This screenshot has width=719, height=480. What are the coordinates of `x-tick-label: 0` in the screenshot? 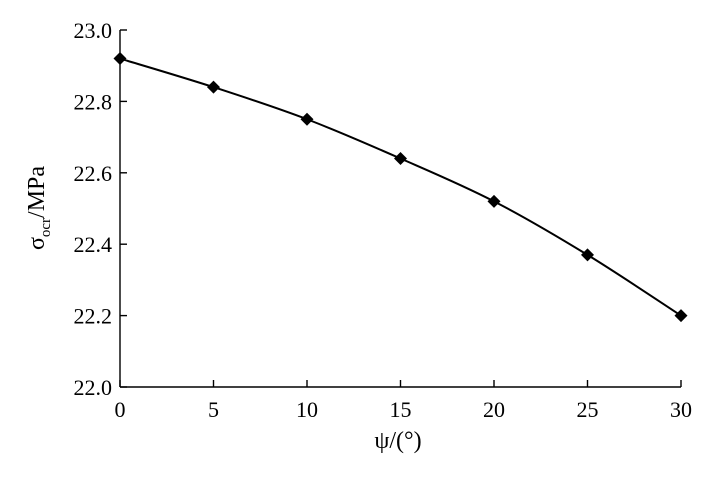 It's located at (120, 409).